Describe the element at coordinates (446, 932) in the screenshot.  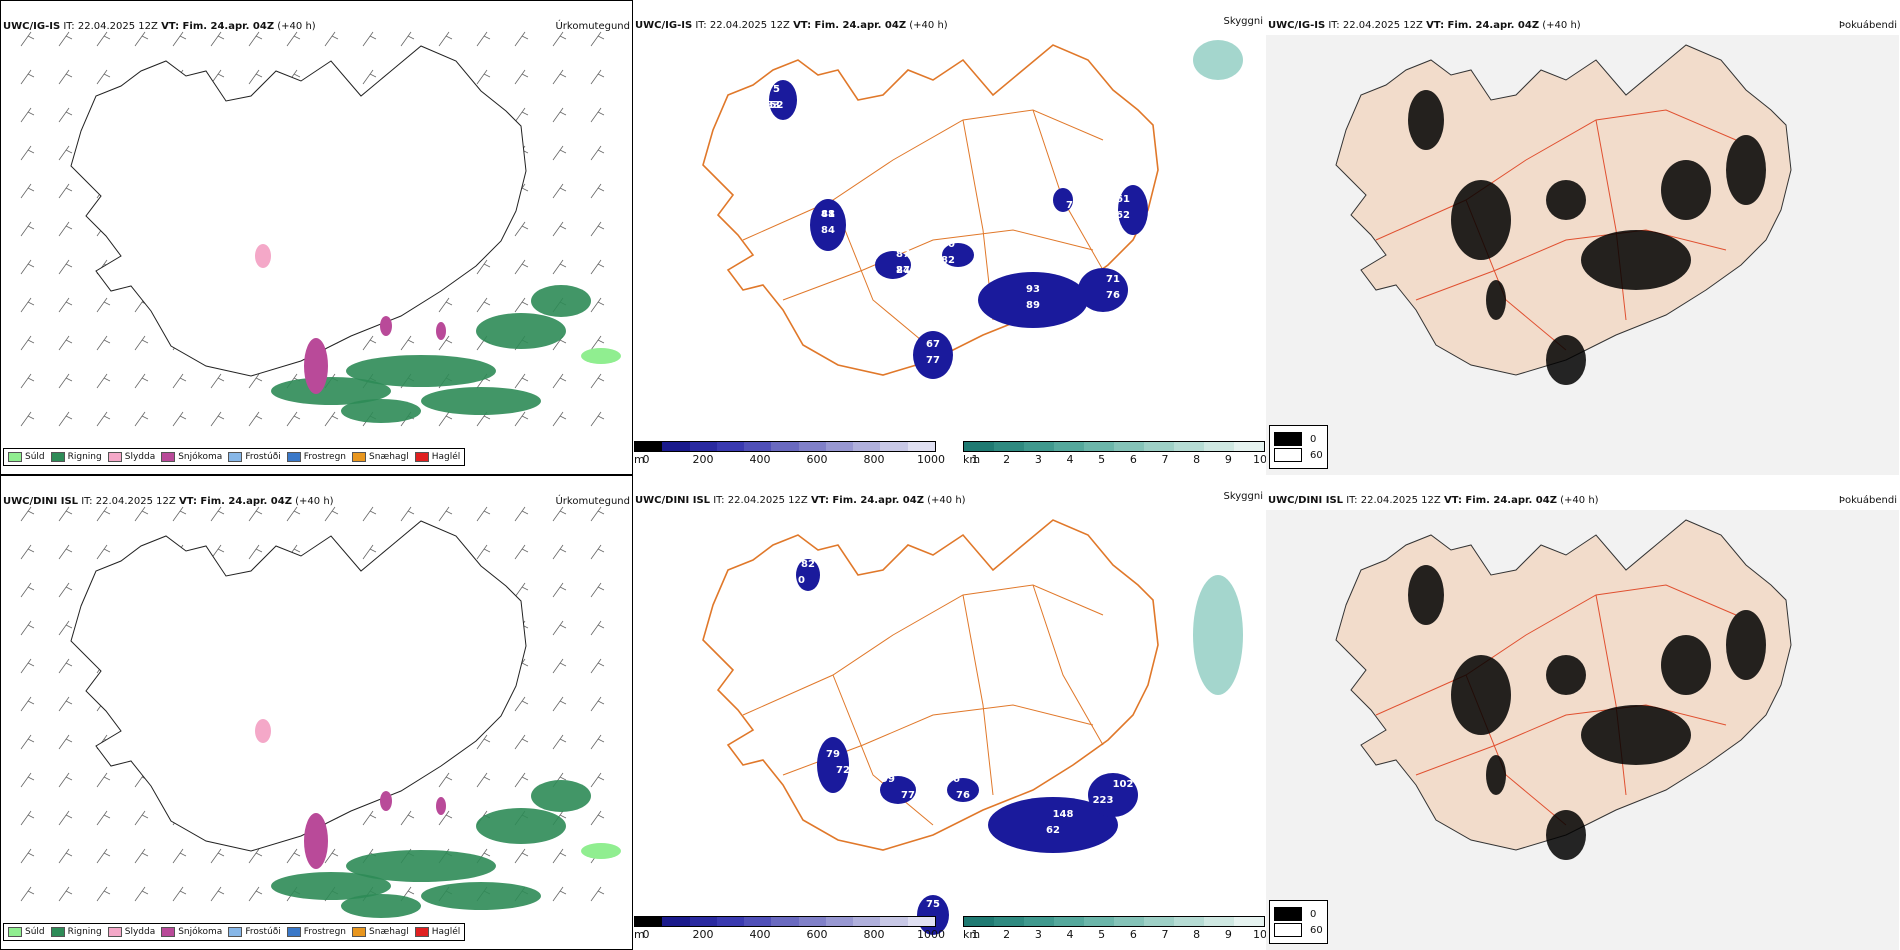
I see `legend-label: Haglél` at that location.